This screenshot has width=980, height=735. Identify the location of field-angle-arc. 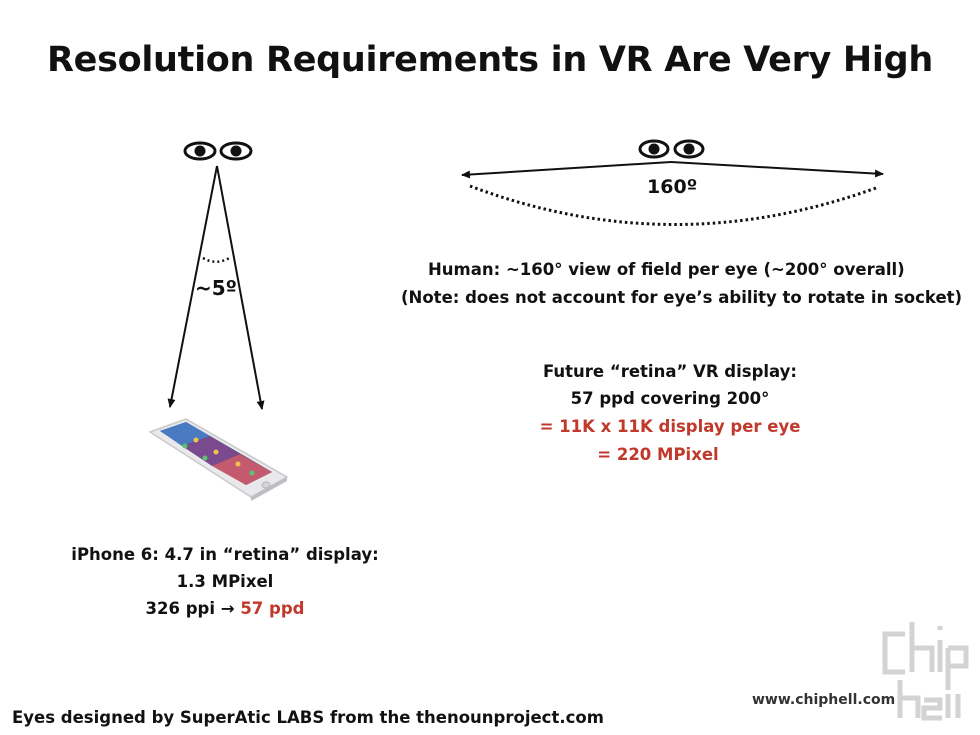
(673, 205).